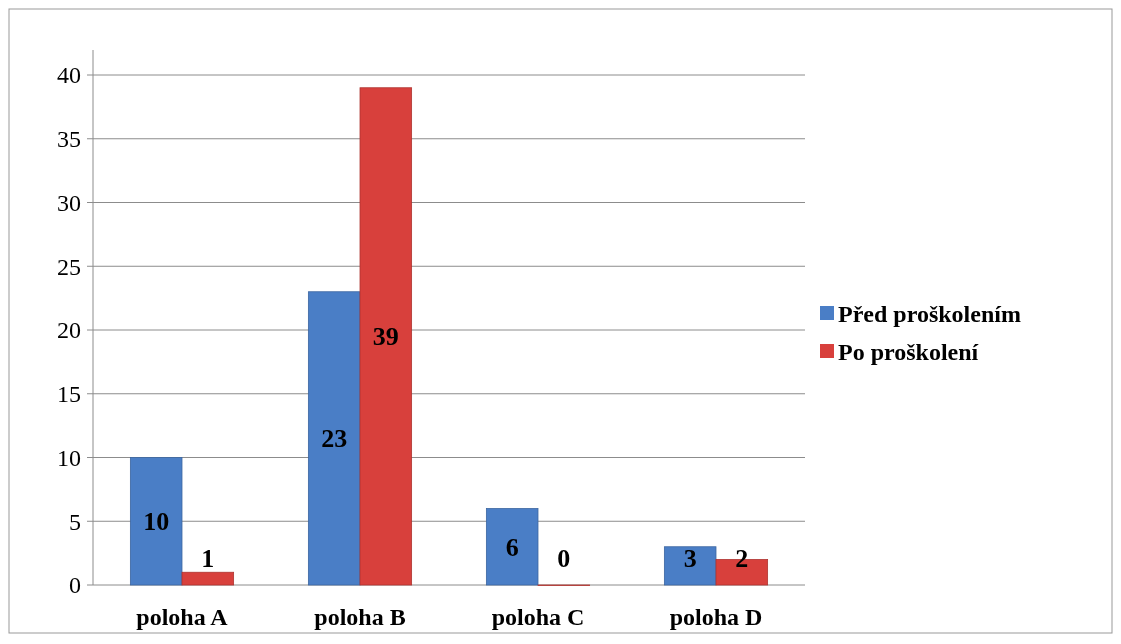 This screenshot has height=644, width=1121. I want to click on y-tick-label: 30, so click(69, 202).